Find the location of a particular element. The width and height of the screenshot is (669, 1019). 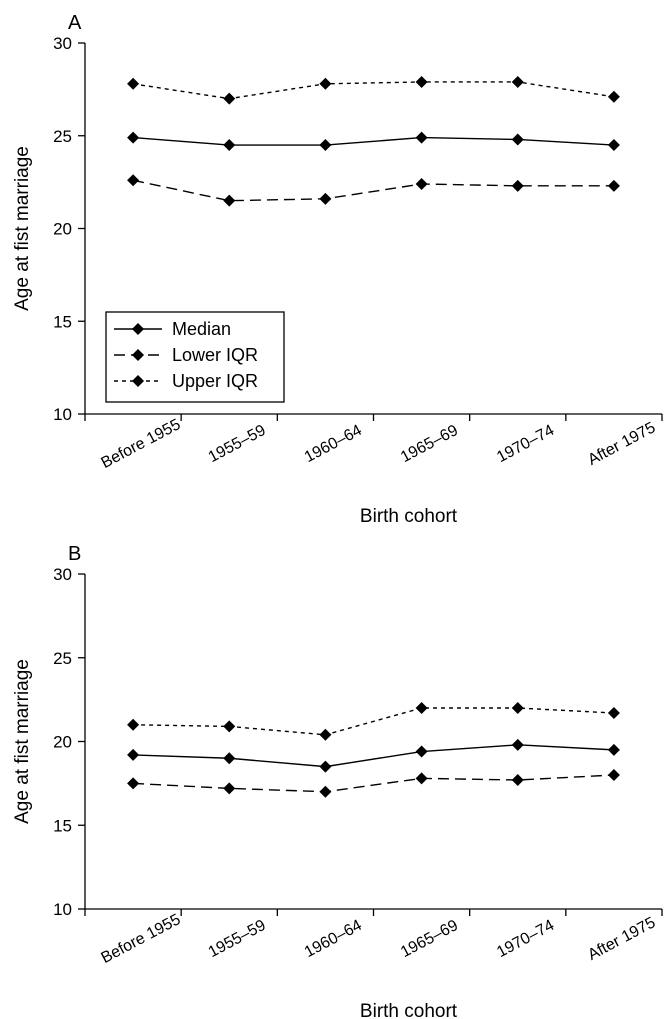

chart-b-x-tick-label: 1970–74 is located at coordinates (525, 939).